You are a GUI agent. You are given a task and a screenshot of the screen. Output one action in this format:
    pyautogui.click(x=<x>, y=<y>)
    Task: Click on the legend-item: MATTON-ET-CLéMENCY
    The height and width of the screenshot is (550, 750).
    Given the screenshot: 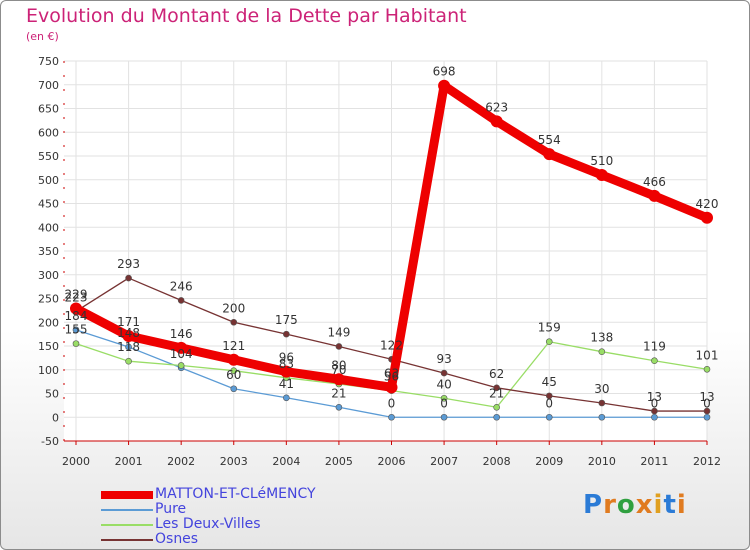 What is the action you would take?
    pyautogui.click(x=208, y=494)
    